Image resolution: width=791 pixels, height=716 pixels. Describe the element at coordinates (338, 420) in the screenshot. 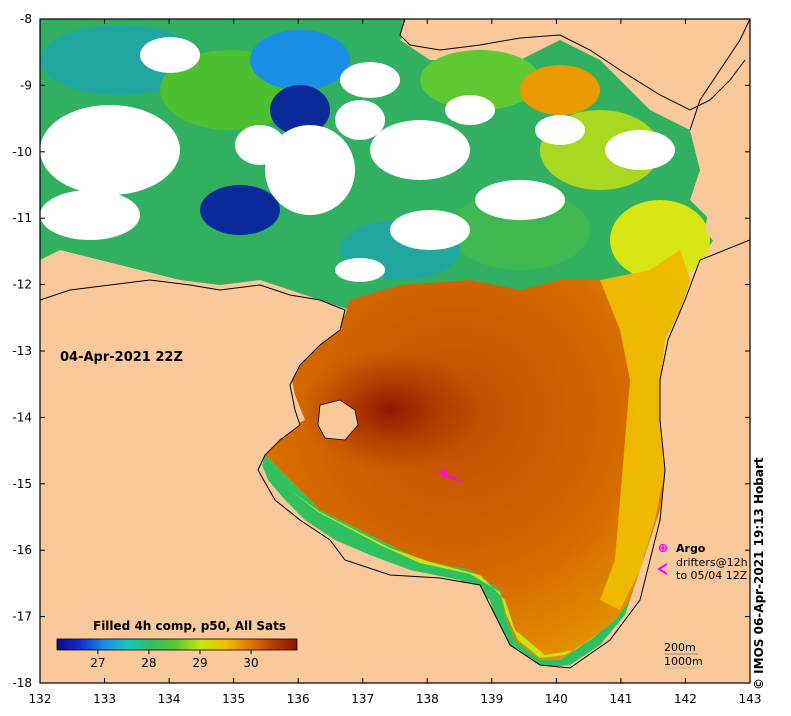

I see `land-groote-eylandt` at that location.